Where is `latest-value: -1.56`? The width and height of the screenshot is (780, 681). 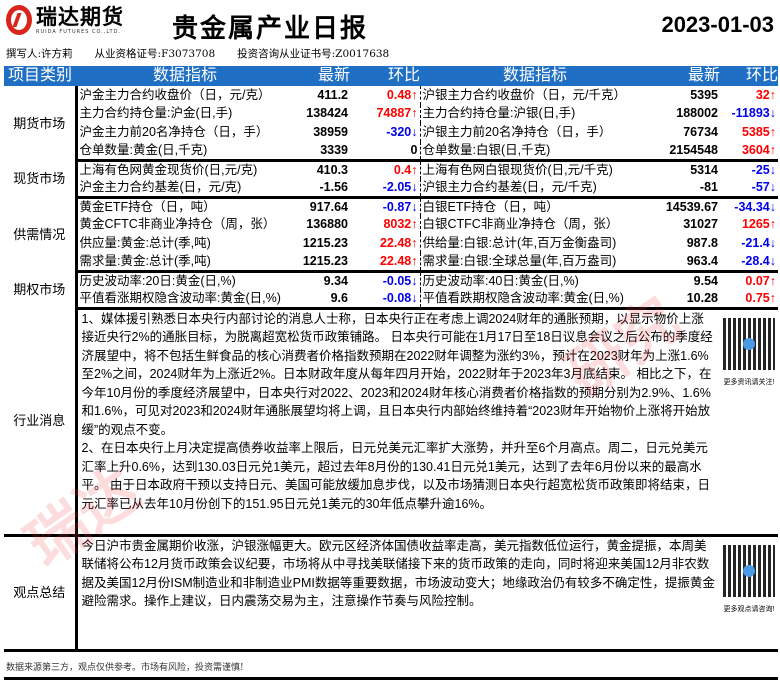
latest-value: -1.56 is located at coordinates (322, 188).